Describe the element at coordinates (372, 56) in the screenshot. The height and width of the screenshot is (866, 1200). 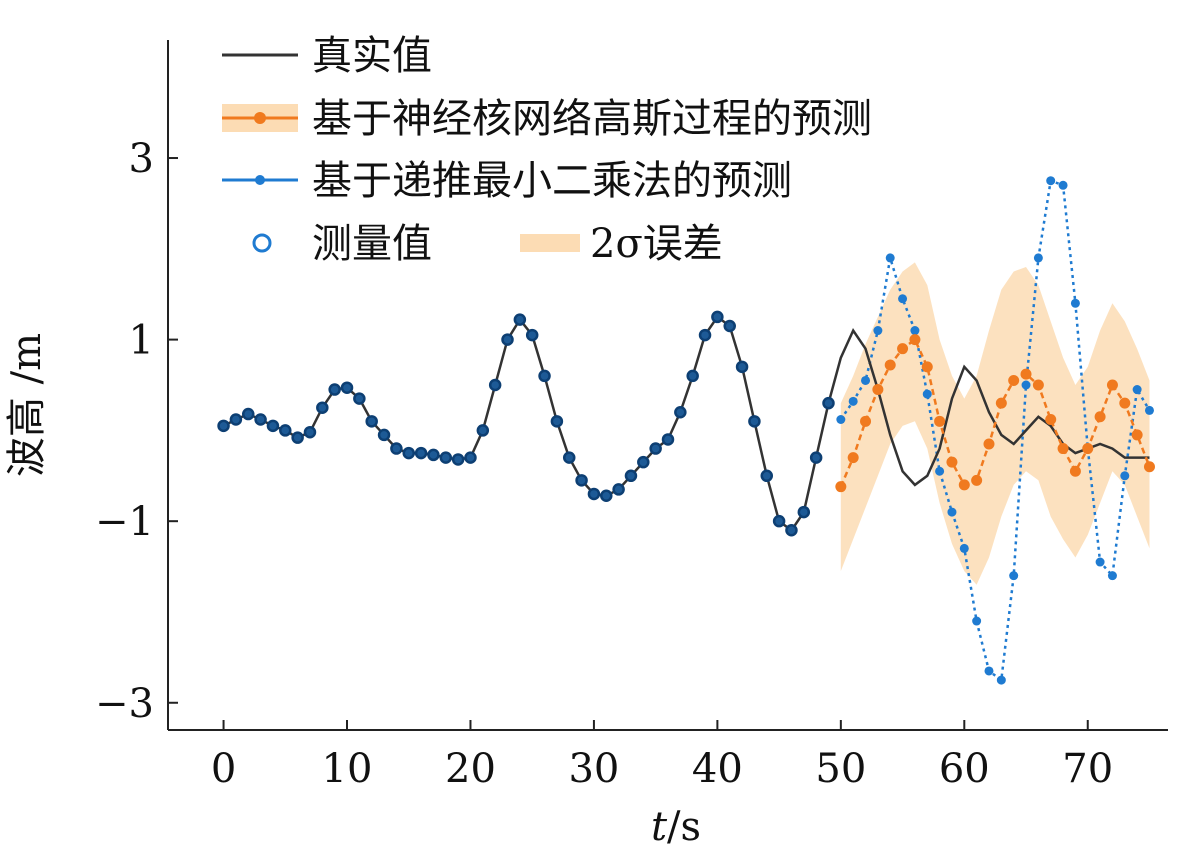
I see `legend-true-label: 真实值` at that location.